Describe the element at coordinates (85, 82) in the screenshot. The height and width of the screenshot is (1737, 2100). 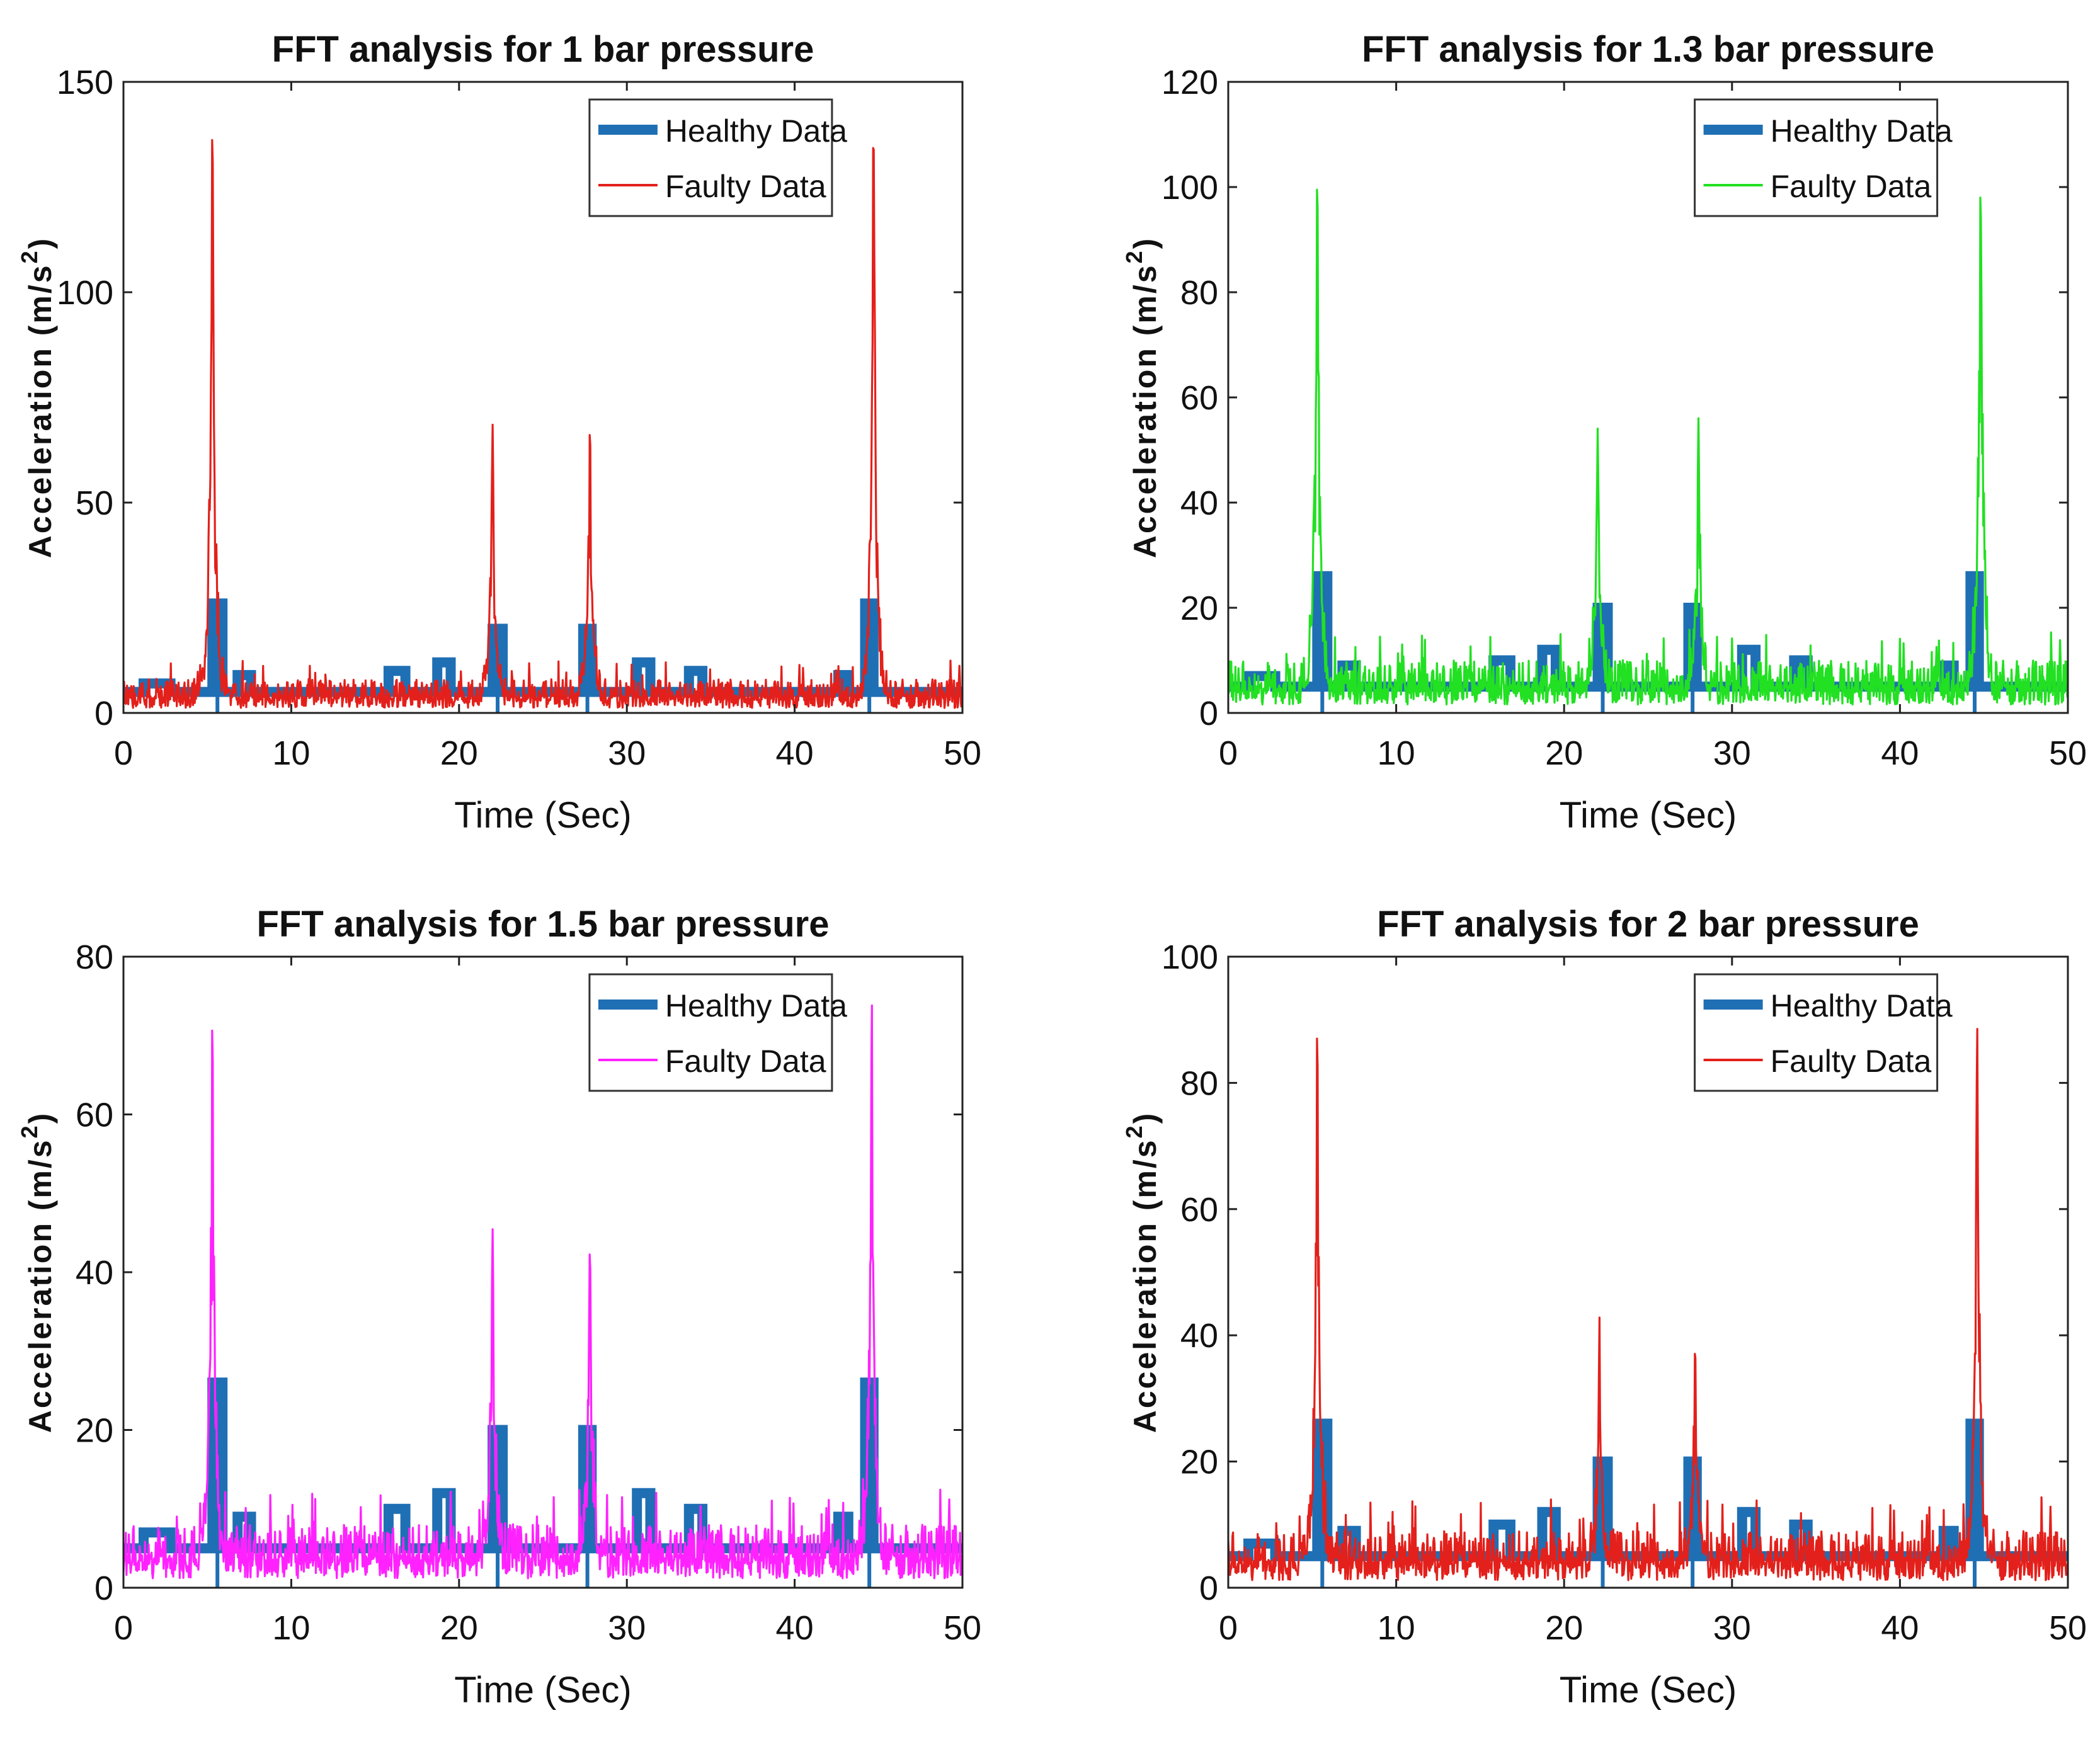
I see `y-tick-label: 150` at that location.